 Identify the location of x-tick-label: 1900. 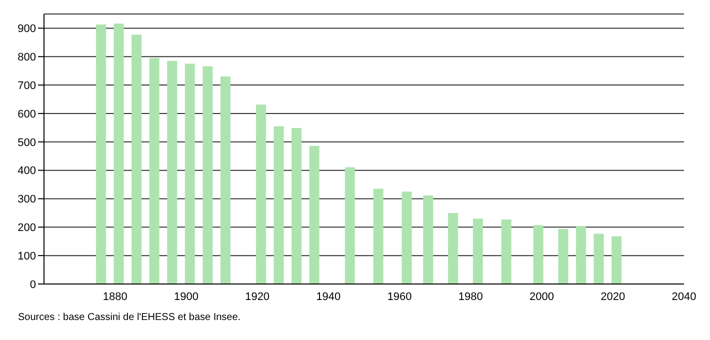
(186, 296).